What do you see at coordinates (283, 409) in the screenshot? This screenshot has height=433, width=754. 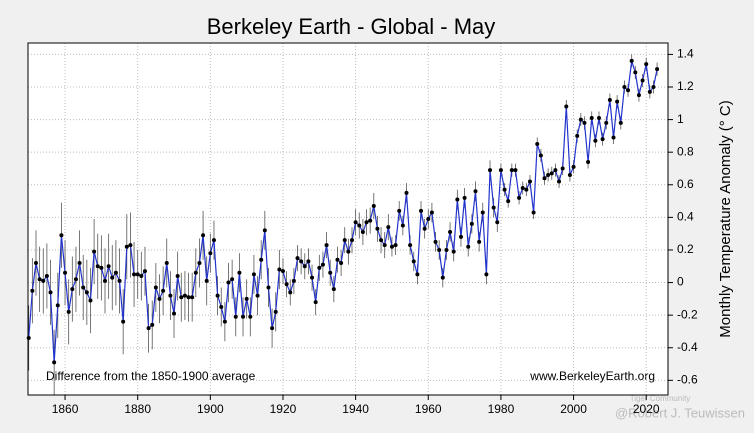 I see `x-tick-label: 1920` at bounding box center [283, 409].